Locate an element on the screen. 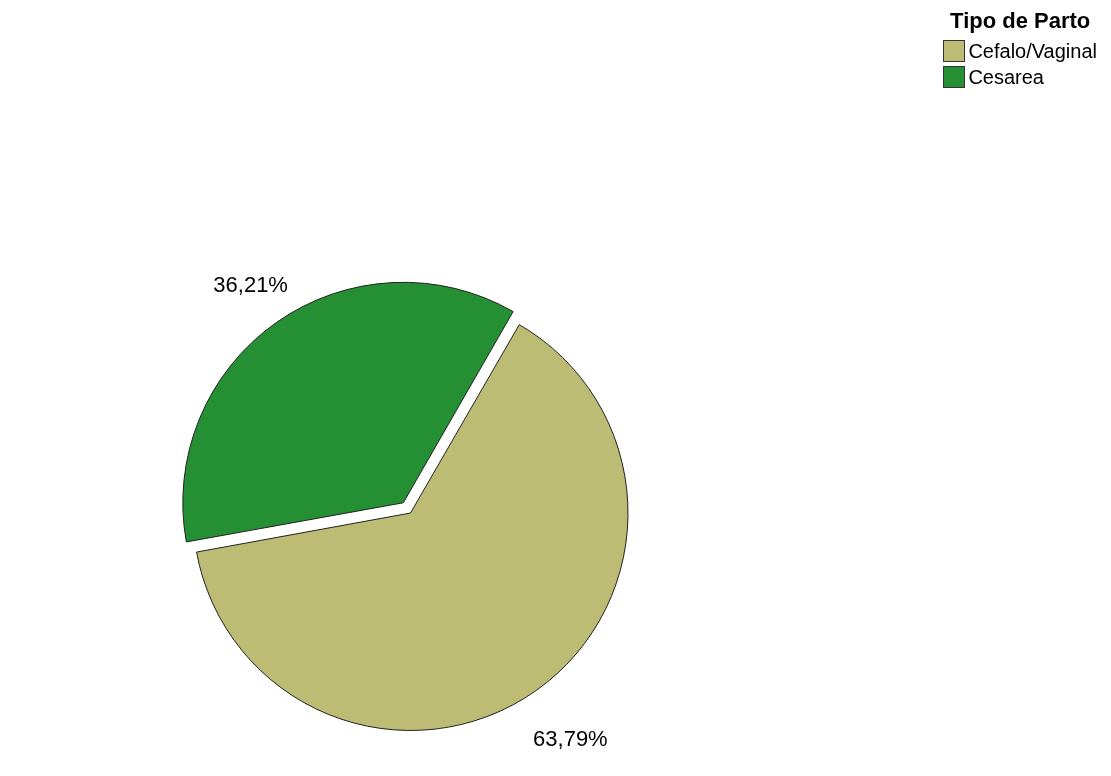  legend-label: Cefalo/Vaginal is located at coordinates (1032, 51).